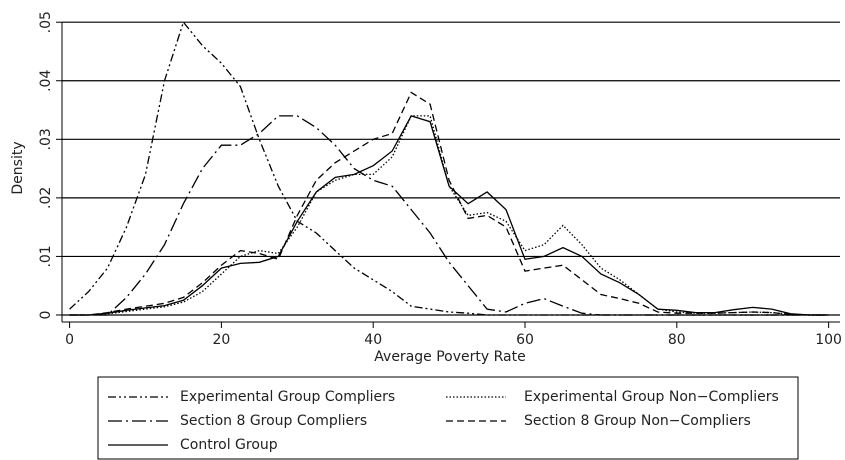 This screenshot has height=460, width=845. I want to click on y-tick-label: .01, so click(46, 256).